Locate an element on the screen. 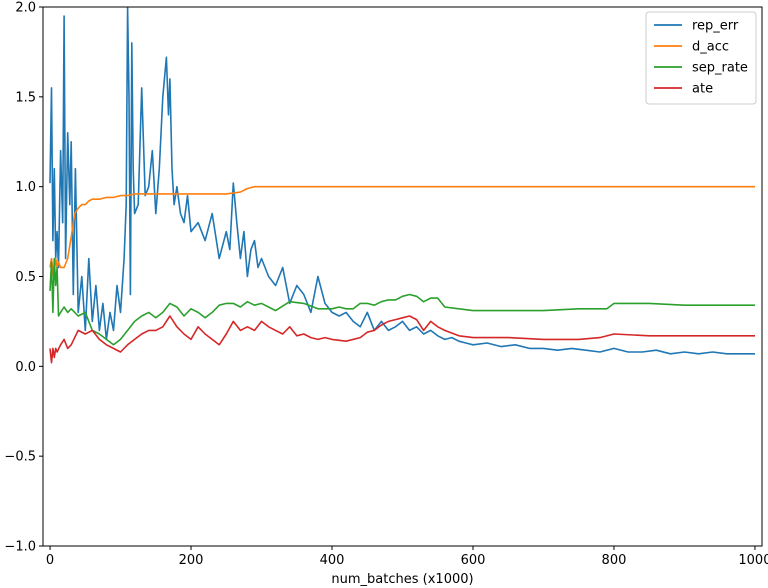 The height and width of the screenshot is (588, 768). legend-label: sep_rate is located at coordinates (720, 68).